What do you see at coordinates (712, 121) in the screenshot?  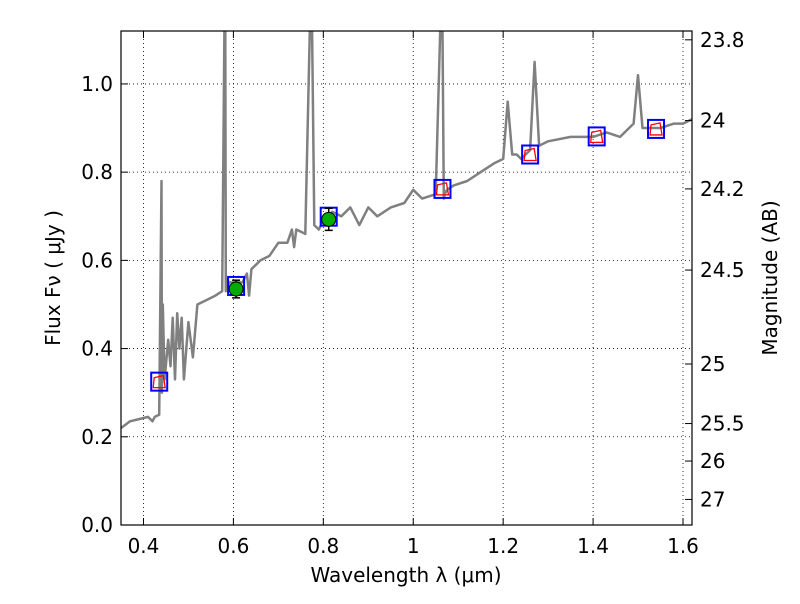 I see `right-tick-label: 24` at bounding box center [712, 121].